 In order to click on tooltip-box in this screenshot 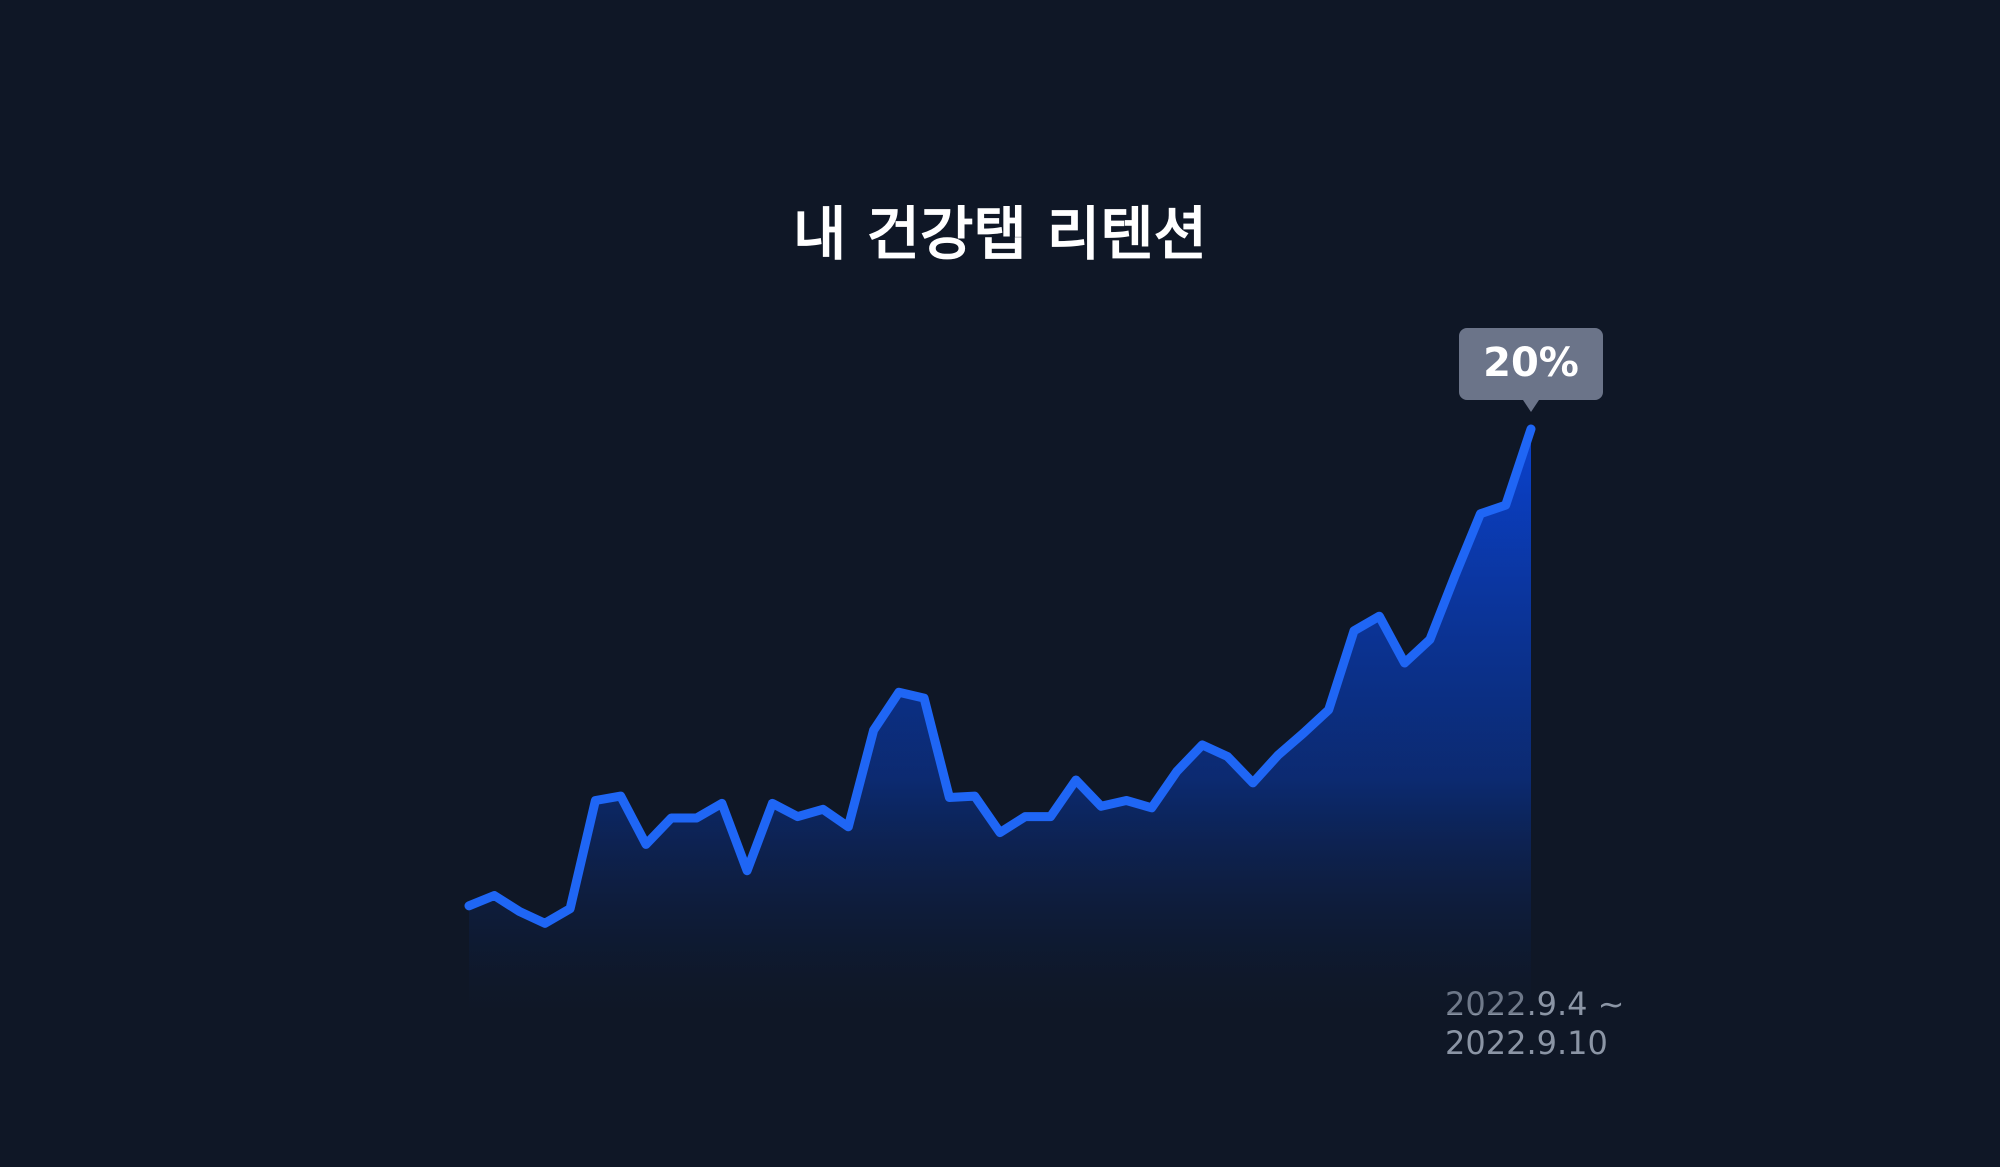, I will do `click(1531, 370)`.